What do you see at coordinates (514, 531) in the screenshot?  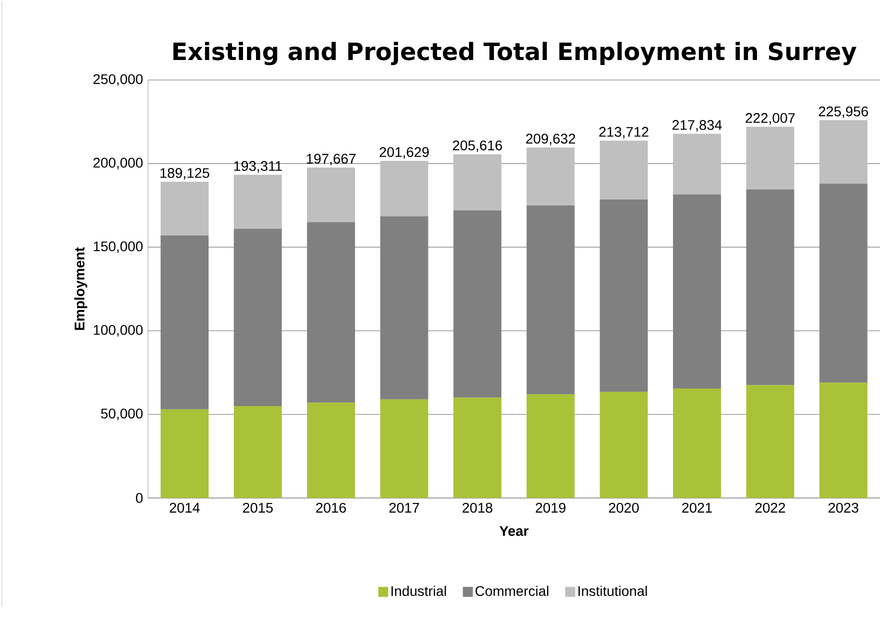 I see `x-axis-title: Year` at bounding box center [514, 531].